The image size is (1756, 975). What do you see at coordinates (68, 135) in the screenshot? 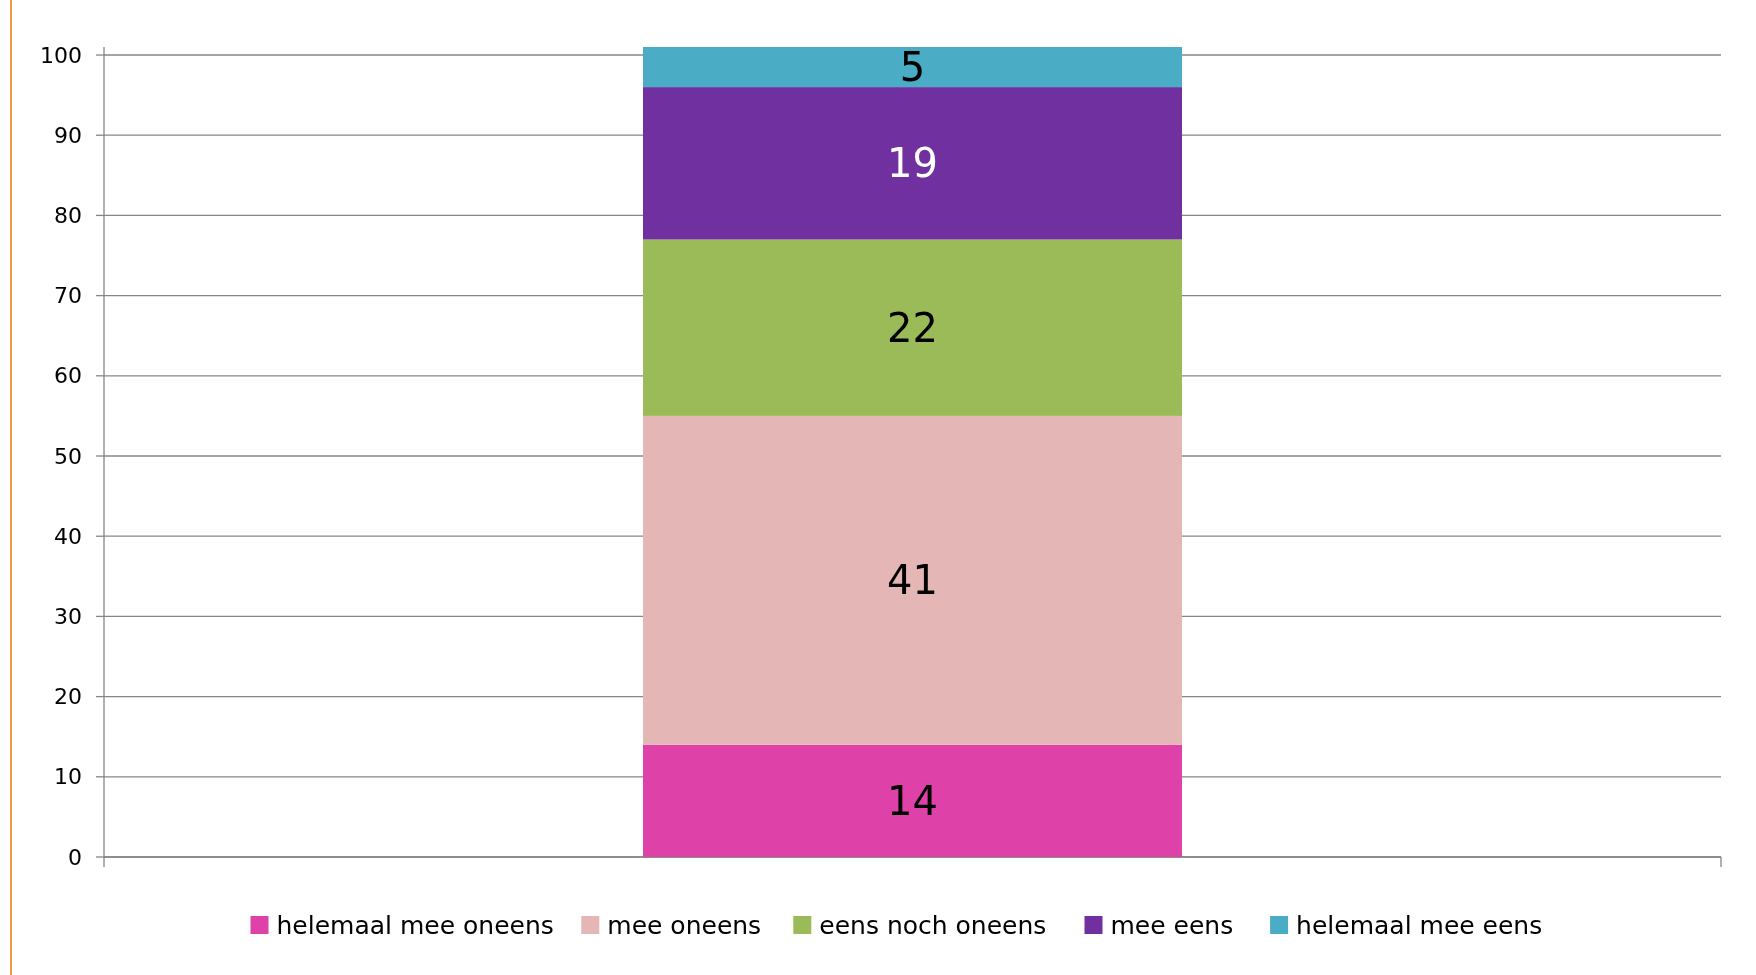
I see `y-tick-label: 90` at bounding box center [68, 135].